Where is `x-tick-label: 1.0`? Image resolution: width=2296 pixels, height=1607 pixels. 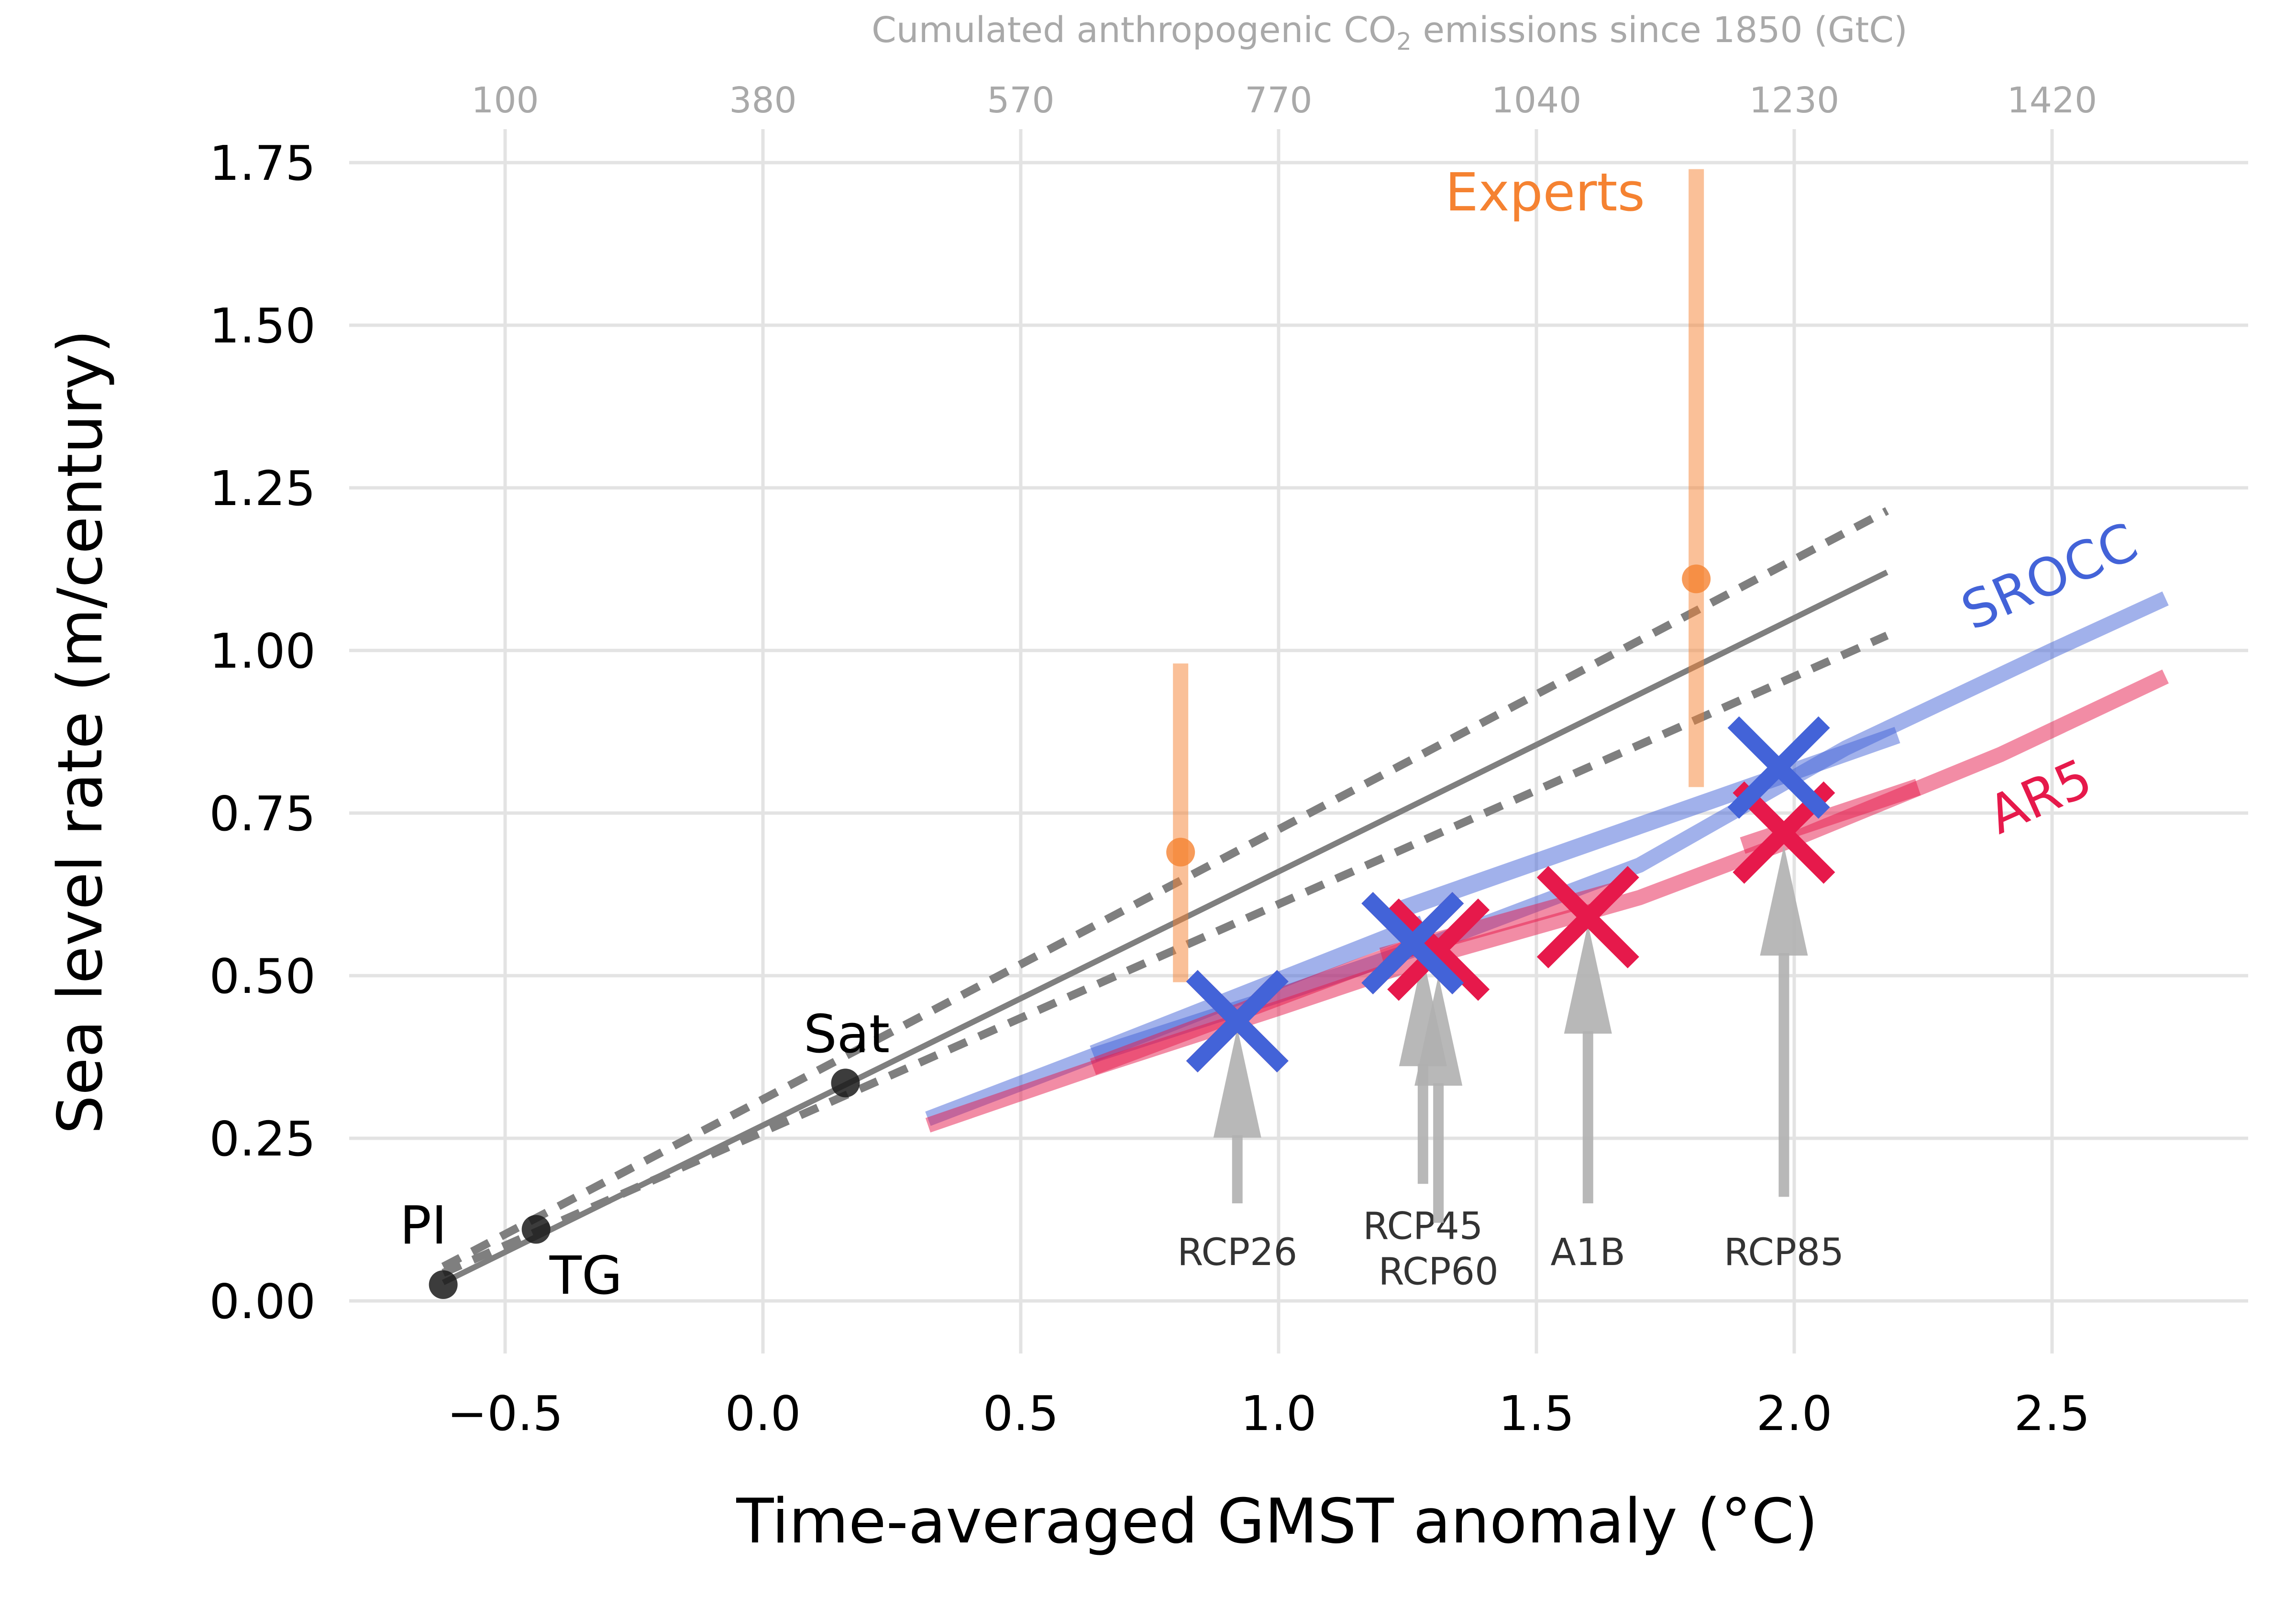 x-tick-label: 1.0 is located at coordinates (1278, 1414).